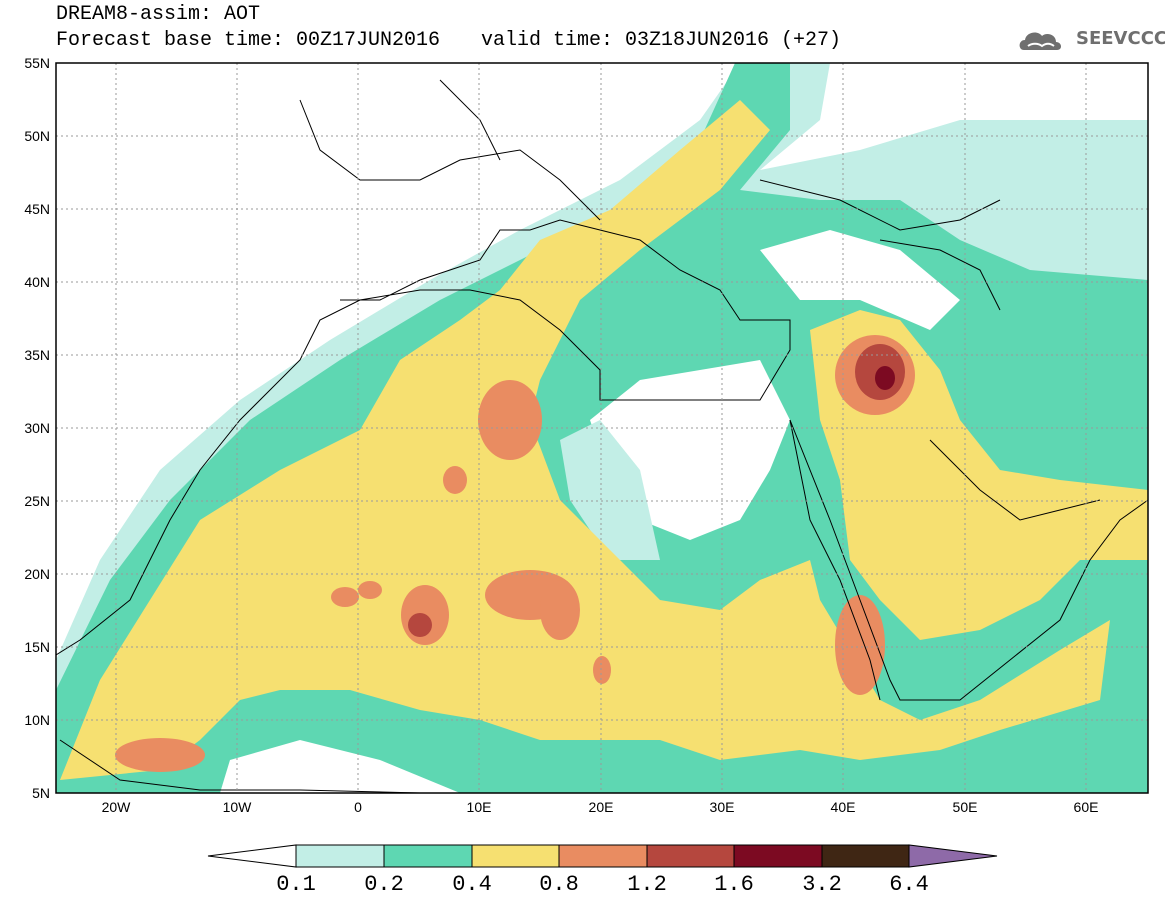 This screenshot has width=1165, height=905. What do you see at coordinates (340, 766) in the screenshot?
I see `aot-clear-west` at bounding box center [340, 766].